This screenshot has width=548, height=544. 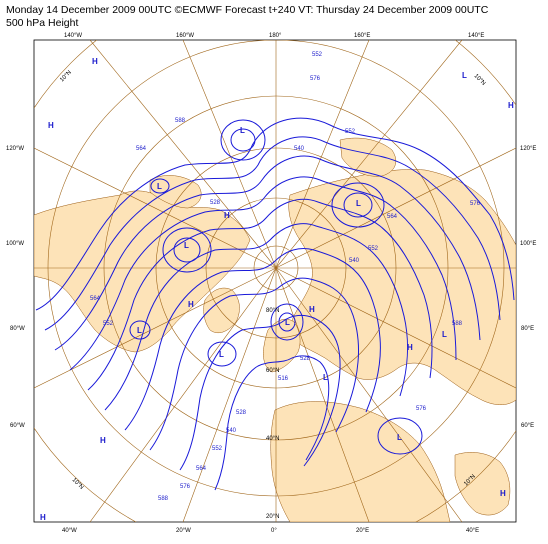 What do you see at coordinates (472, 531) in the screenshot?
I see `lon-label-bottom: 40°E` at bounding box center [472, 531].